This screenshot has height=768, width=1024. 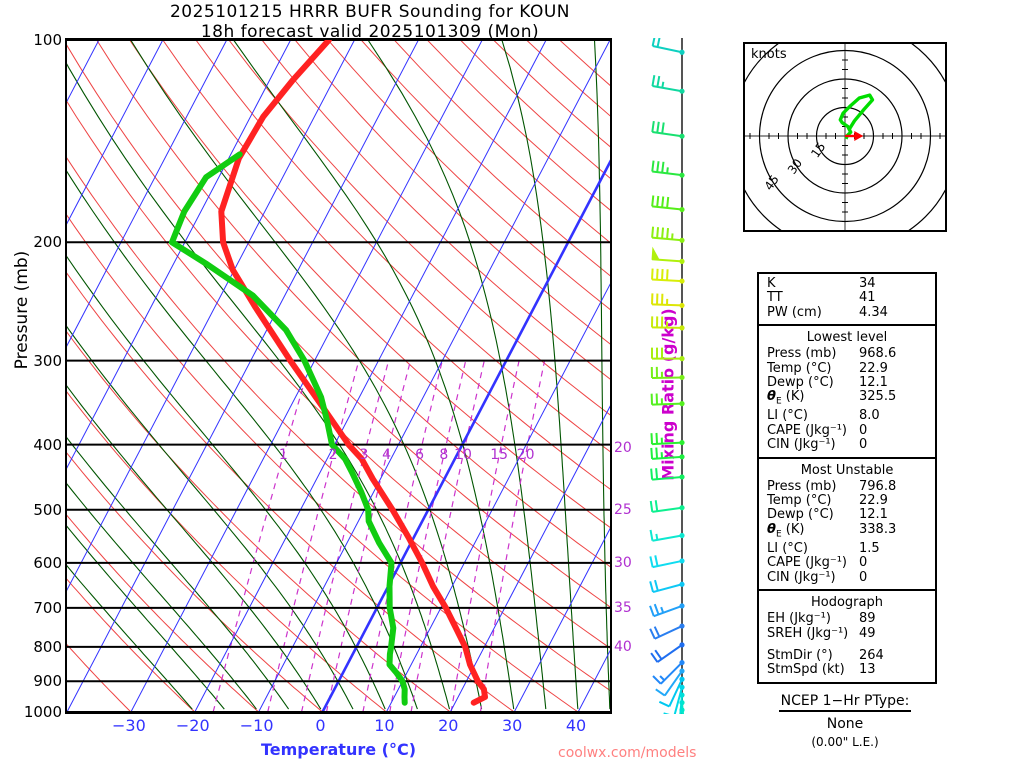 I want to click on pressure-tick-100: 100, so click(x=47, y=40).